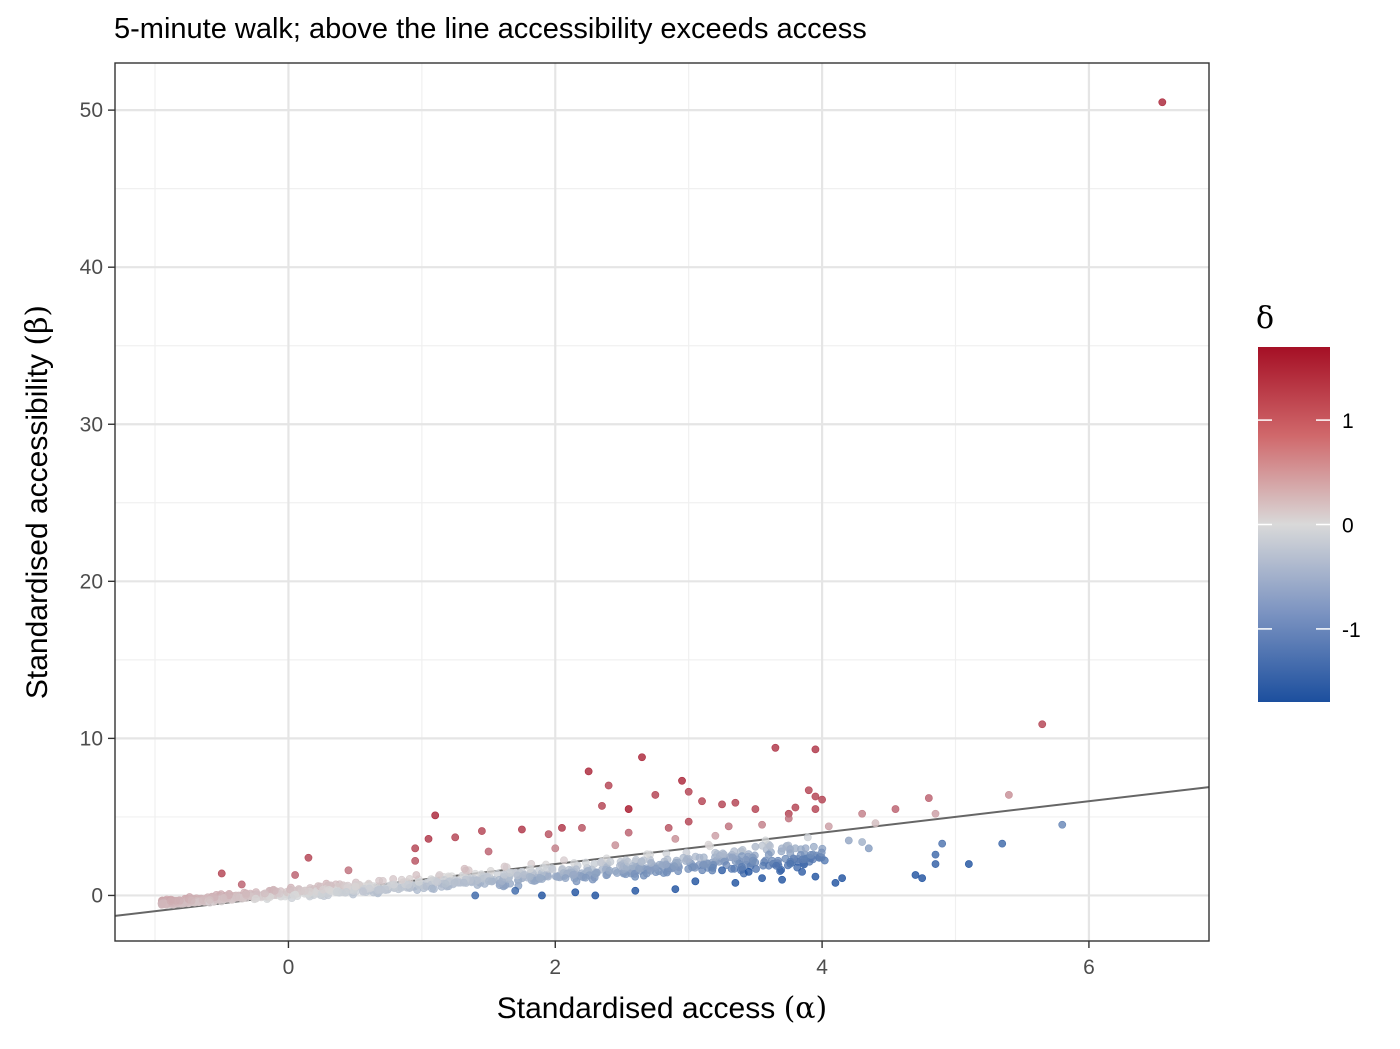 This screenshot has height=1049, width=1400. I want to click on y-axis-title: Standardised accessibility (β), so click(37, 502).